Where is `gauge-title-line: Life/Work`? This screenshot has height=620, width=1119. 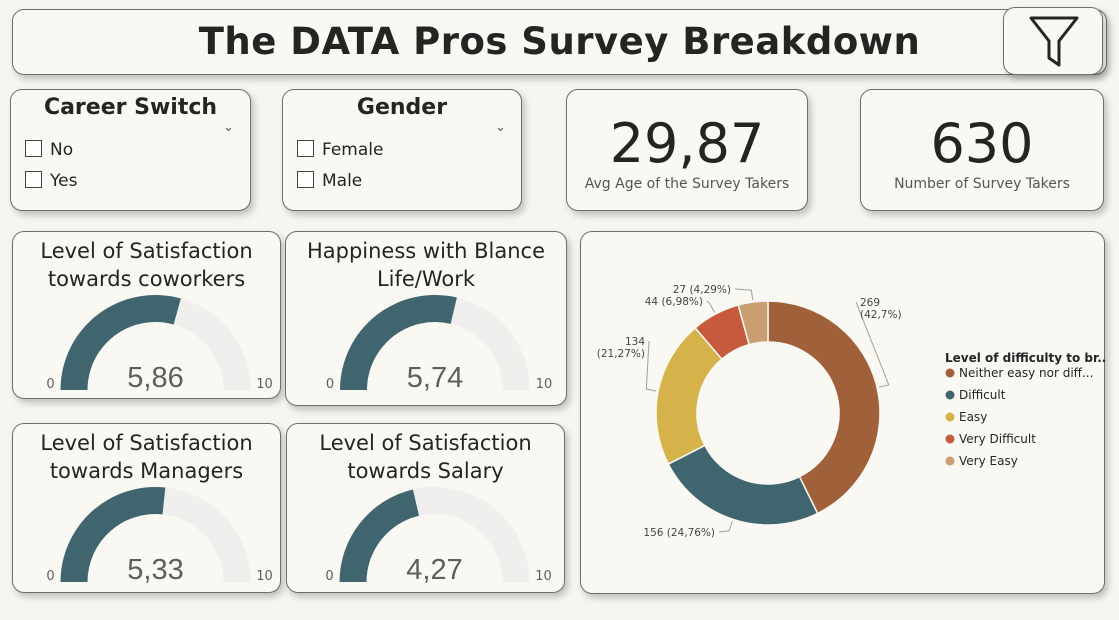 gauge-title-line: Life/Work is located at coordinates (426, 279).